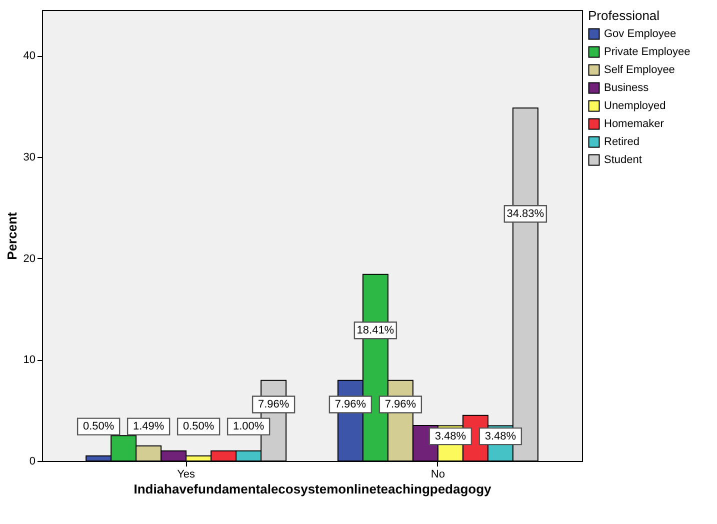 The height and width of the screenshot is (524, 717). What do you see at coordinates (29, 157) in the screenshot?
I see `y-tick-label: 30` at bounding box center [29, 157].